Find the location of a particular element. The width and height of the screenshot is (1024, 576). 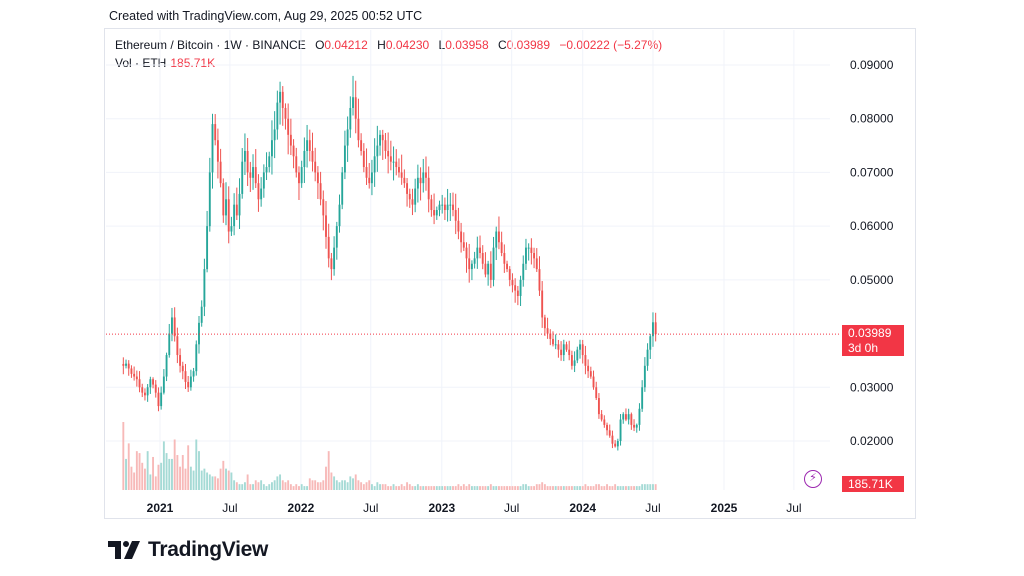

symbol-label: Ethereum / Bitcoin · 1W · BINANCE is located at coordinates (210, 45).